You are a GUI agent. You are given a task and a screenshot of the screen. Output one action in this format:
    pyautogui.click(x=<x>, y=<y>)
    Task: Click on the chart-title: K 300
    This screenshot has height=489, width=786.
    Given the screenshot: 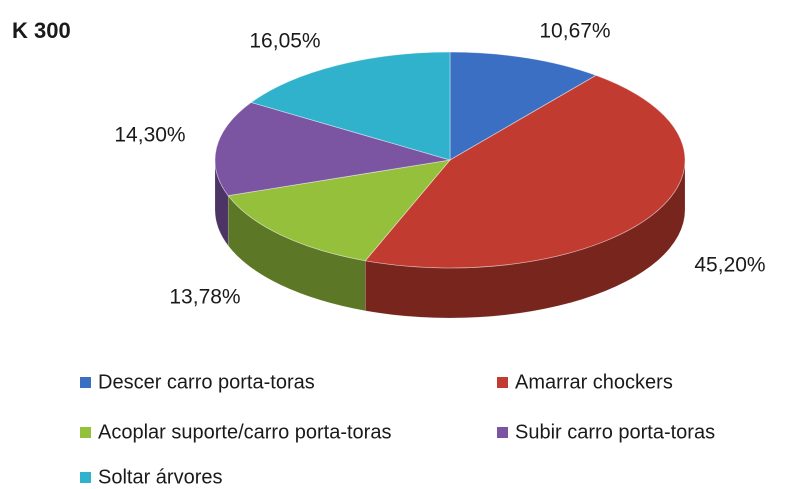 What is the action you would take?
    pyautogui.click(x=41, y=30)
    